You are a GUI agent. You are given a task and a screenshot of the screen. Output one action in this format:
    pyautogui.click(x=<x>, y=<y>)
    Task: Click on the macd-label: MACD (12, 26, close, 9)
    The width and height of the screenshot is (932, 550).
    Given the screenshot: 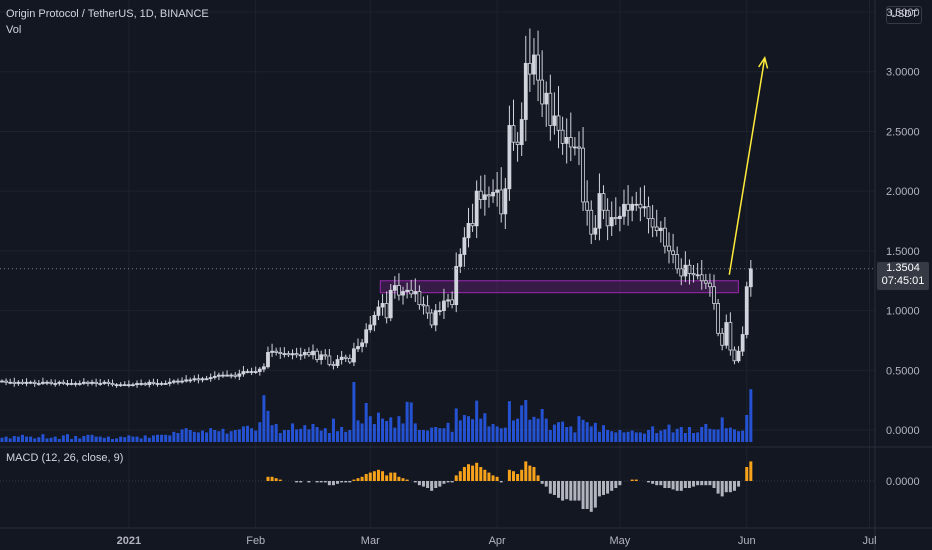 What is the action you would take?
    pyautogui.click(x=65, y=458)
    